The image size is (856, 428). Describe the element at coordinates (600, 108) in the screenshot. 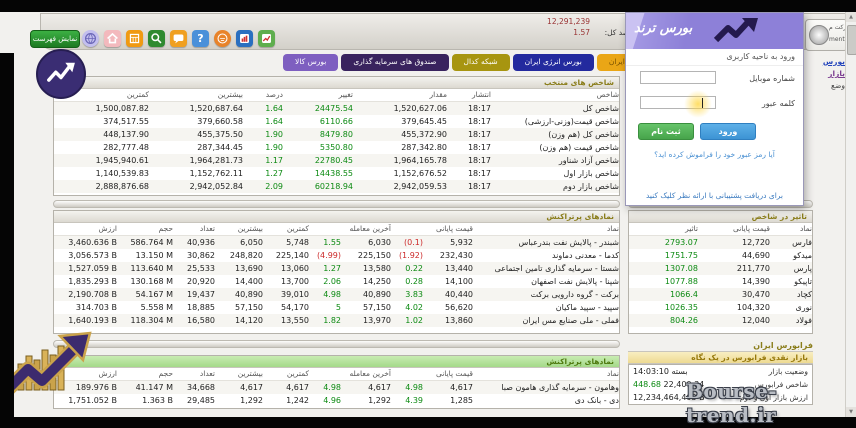

I see `index-name-link: شاخص کل` at that location.